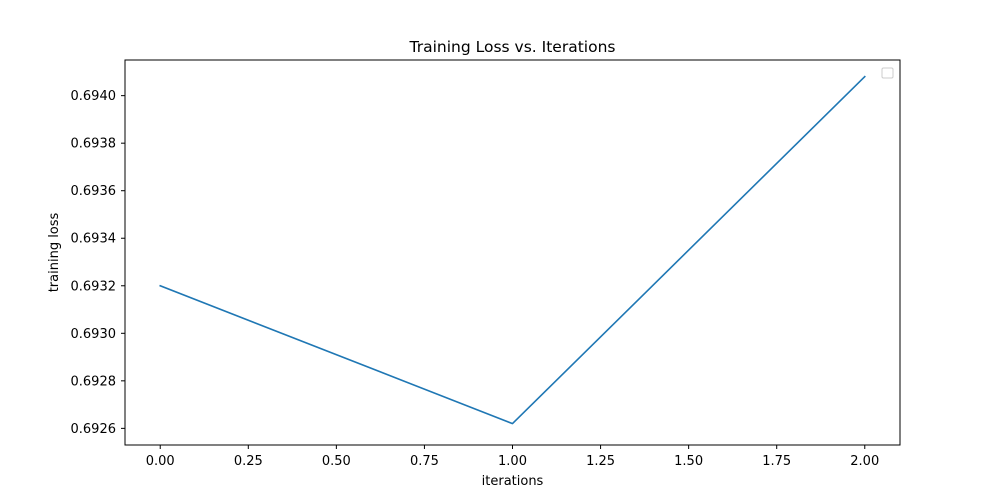  I want to click on y-tick-label: 0.6928, so click(94, 381).